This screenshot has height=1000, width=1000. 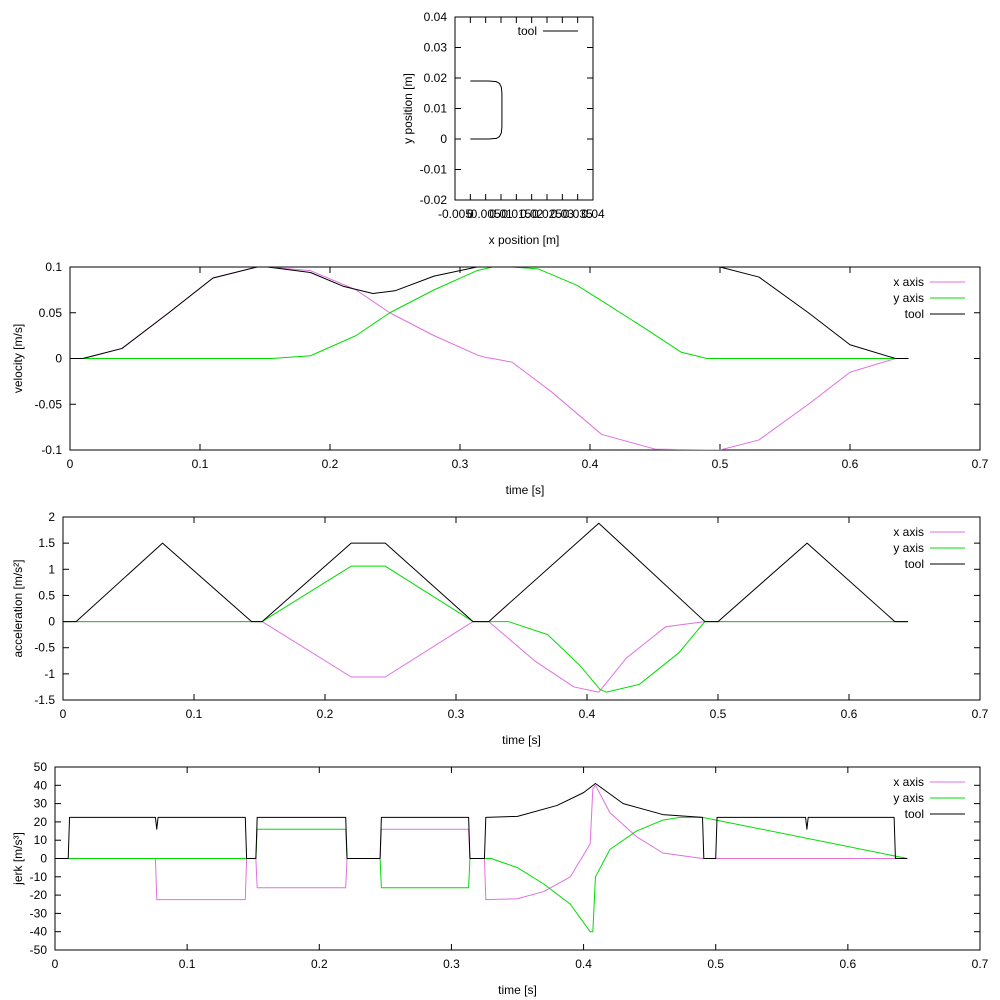 What do you see at coordinates (593, 214) in the screenshot?
I see `x-tick-label: 0.04` at bounding box center [593, 214].